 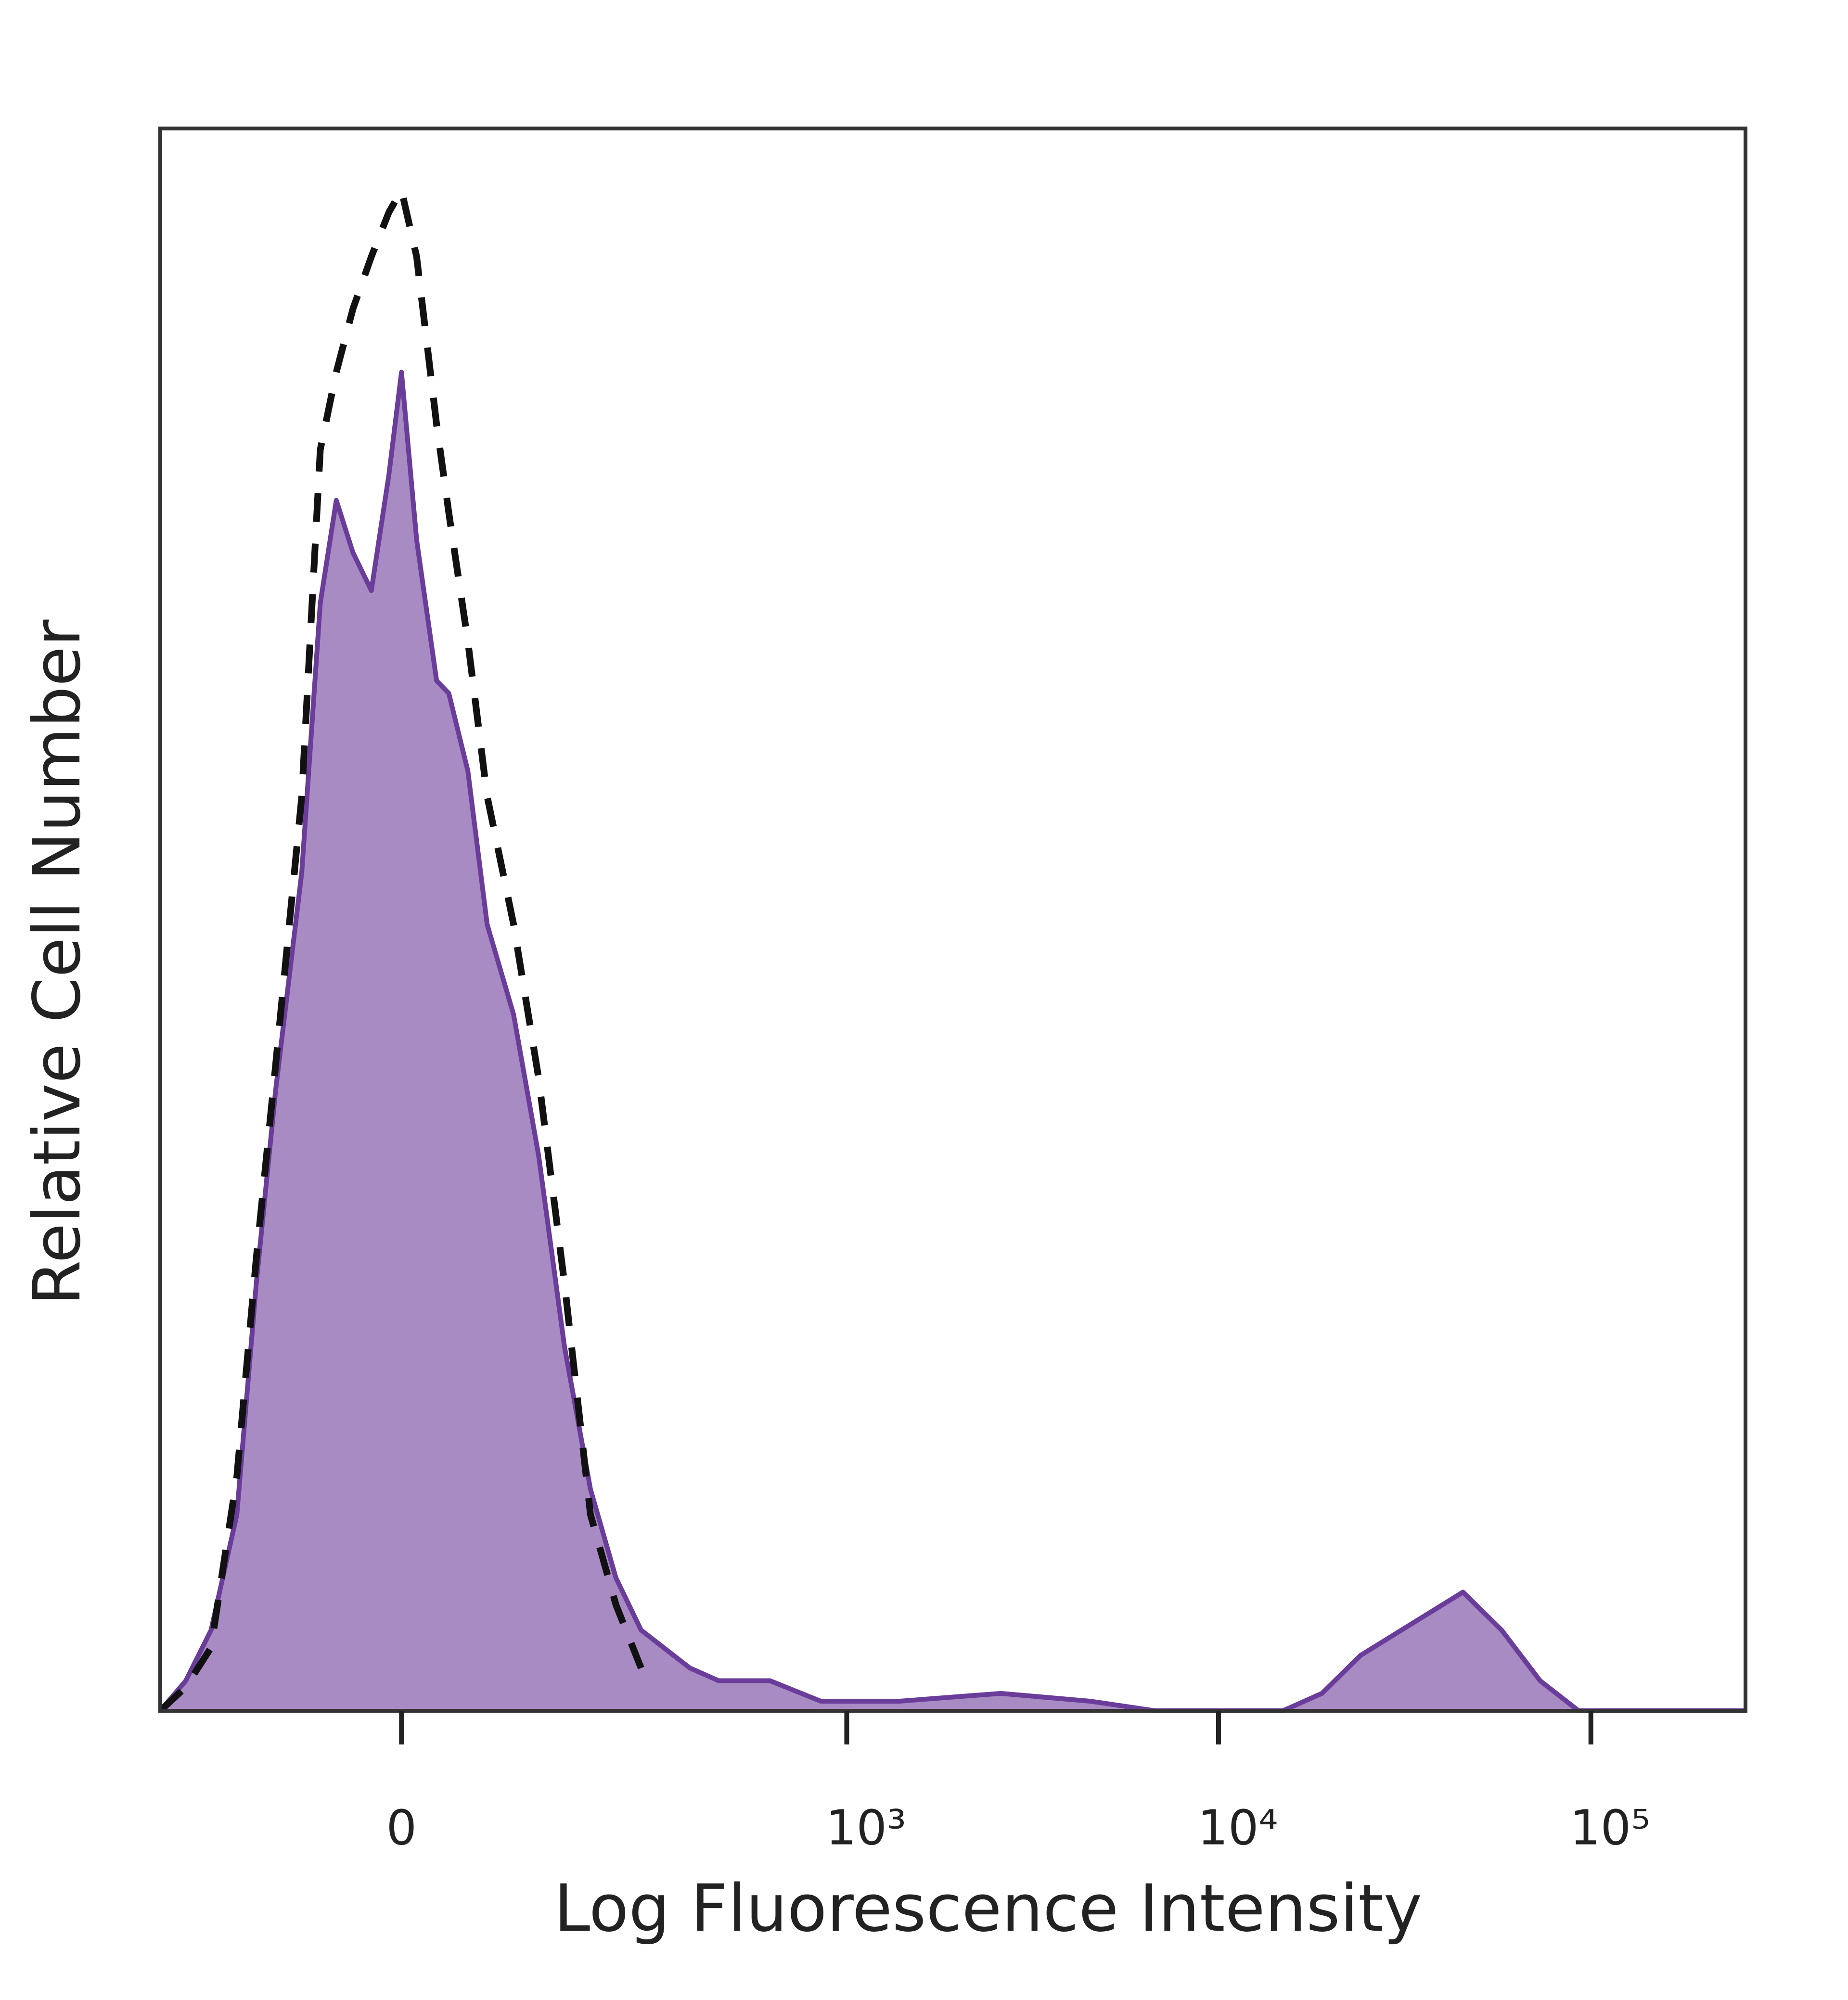 I want to click on x-axis-label: Log Fluorescence Intensity, so click(x=988, y=1908).